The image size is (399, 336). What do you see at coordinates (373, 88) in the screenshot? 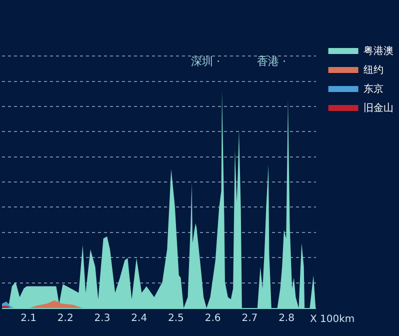
I see `legend-label: 东京` at bounding box center [373, 88].